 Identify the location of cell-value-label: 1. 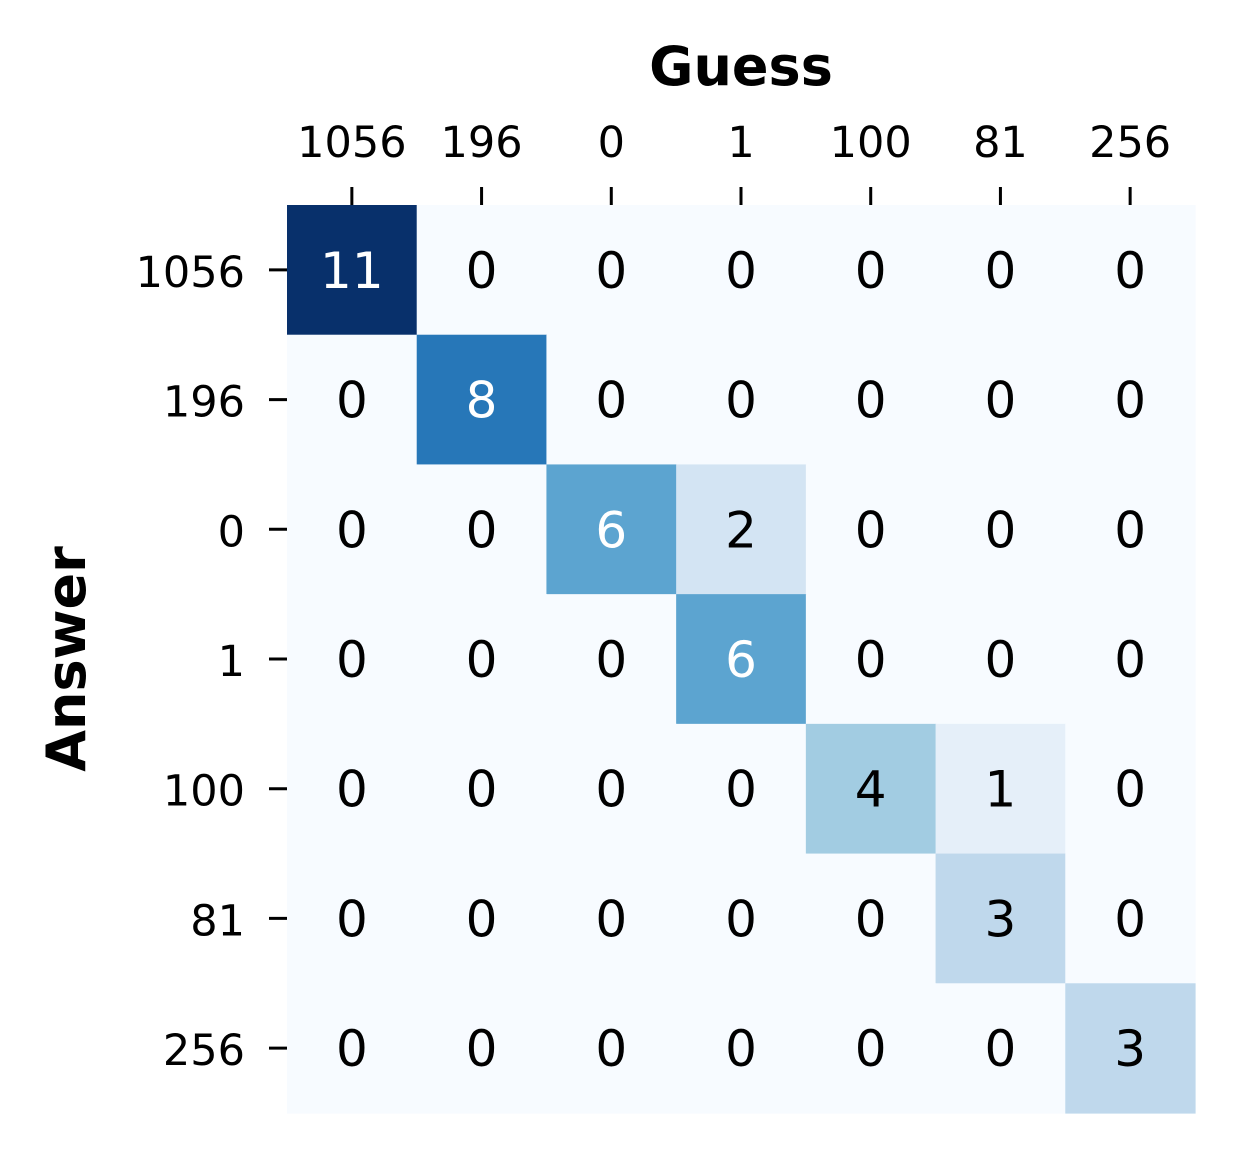
(1001, 790).